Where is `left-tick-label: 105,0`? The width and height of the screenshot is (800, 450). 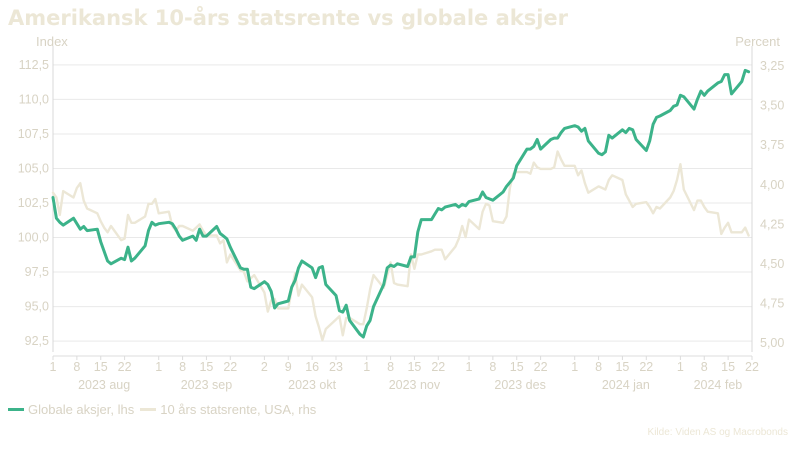
left-tick-label: 105,0 is located at coordinates (33, 168).